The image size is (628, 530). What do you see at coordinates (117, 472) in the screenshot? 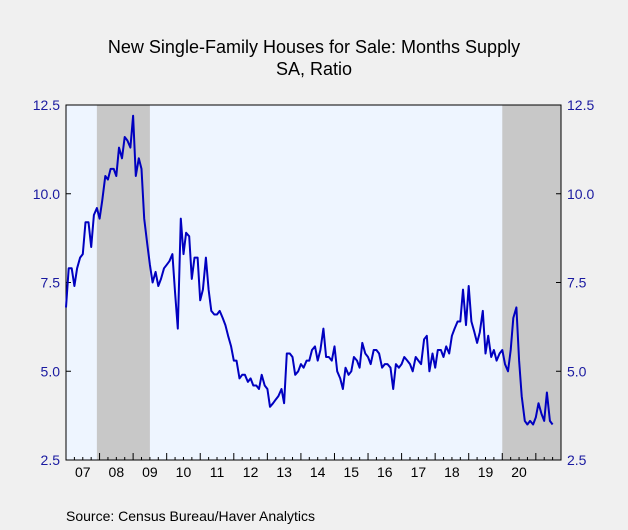
I see `x-tick-label: 08` at bounding box center [117, 472].